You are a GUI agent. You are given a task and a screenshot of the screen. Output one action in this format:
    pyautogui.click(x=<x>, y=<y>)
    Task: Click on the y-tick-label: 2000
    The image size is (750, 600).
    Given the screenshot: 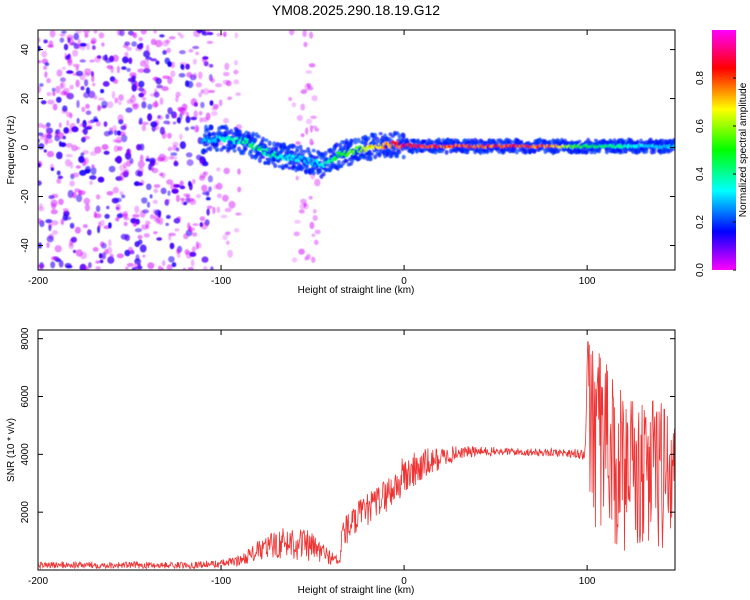 What is the action you would take?
    pyautogui.click(x=25, y=512)
    